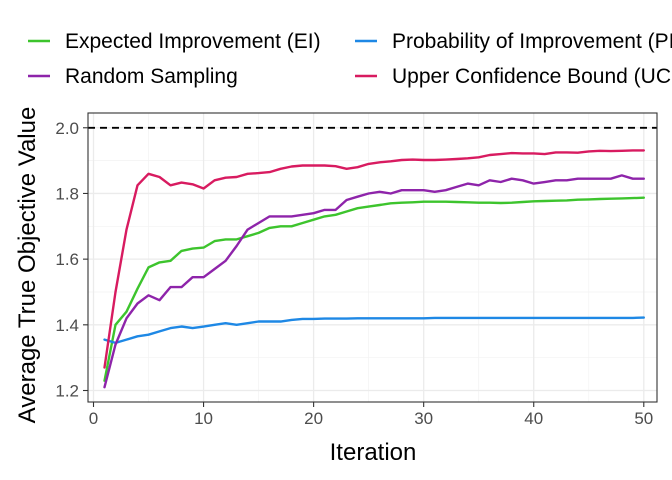 The image size is (672, 480). I want to click on x-tick-label: 0, so click(93, 418).